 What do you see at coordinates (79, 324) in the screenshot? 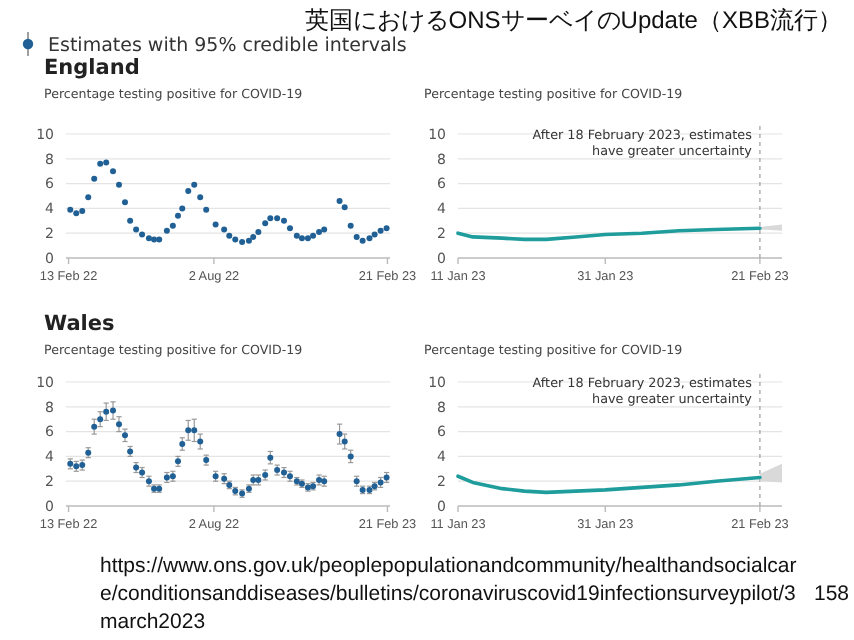
I see `chart-title: Wales` at bounding box center [79, 324].